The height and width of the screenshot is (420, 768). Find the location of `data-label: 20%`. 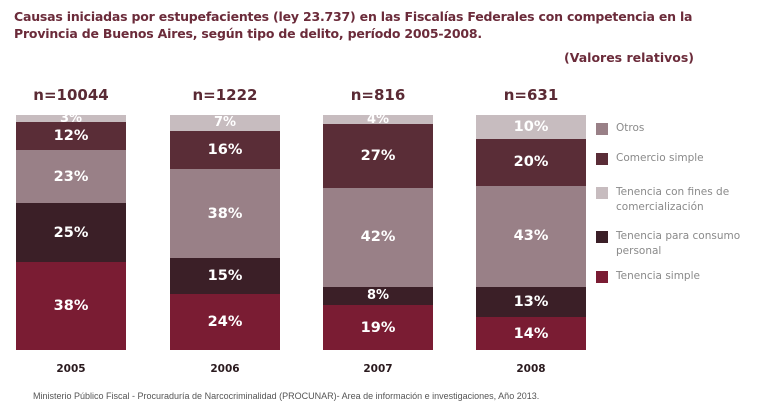

data-label: 20% is located at coordinates (531, 162).